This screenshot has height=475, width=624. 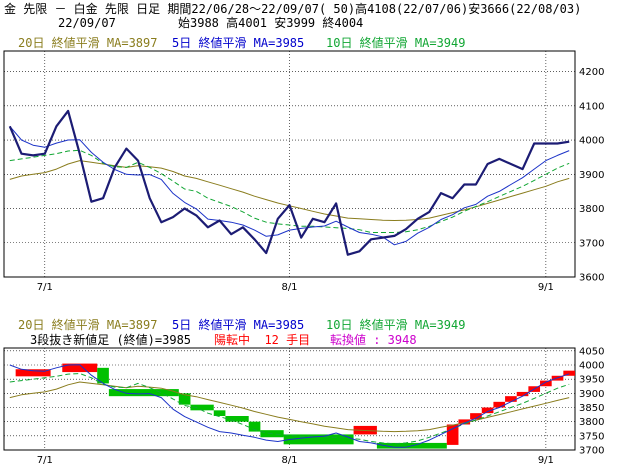 I want to click on legend-signal-value: 3段抜き新値足 (終値)=3985, so click(x=111, y=340).